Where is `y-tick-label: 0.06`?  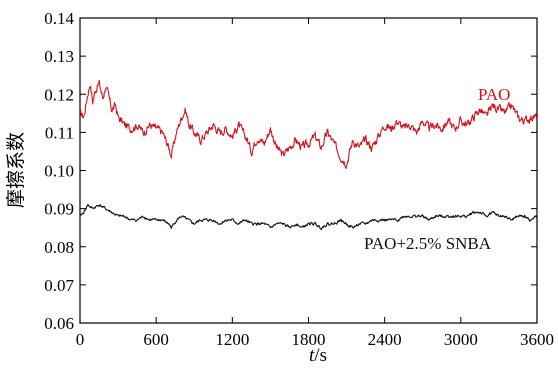 y-tick-label: 0.06 is located at coordinates (59, 323).